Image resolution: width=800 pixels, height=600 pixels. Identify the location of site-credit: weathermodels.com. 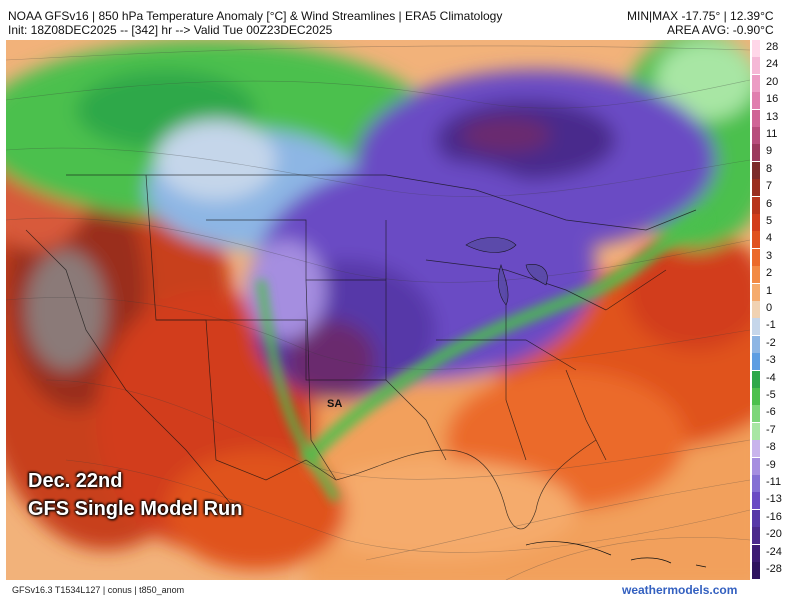
(680, 590).